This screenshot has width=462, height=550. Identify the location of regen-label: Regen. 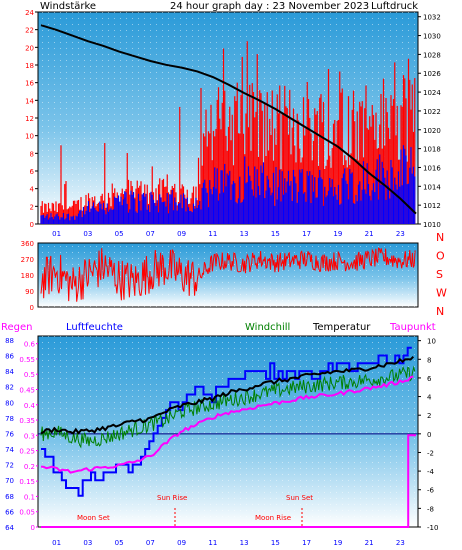
(17, 327).